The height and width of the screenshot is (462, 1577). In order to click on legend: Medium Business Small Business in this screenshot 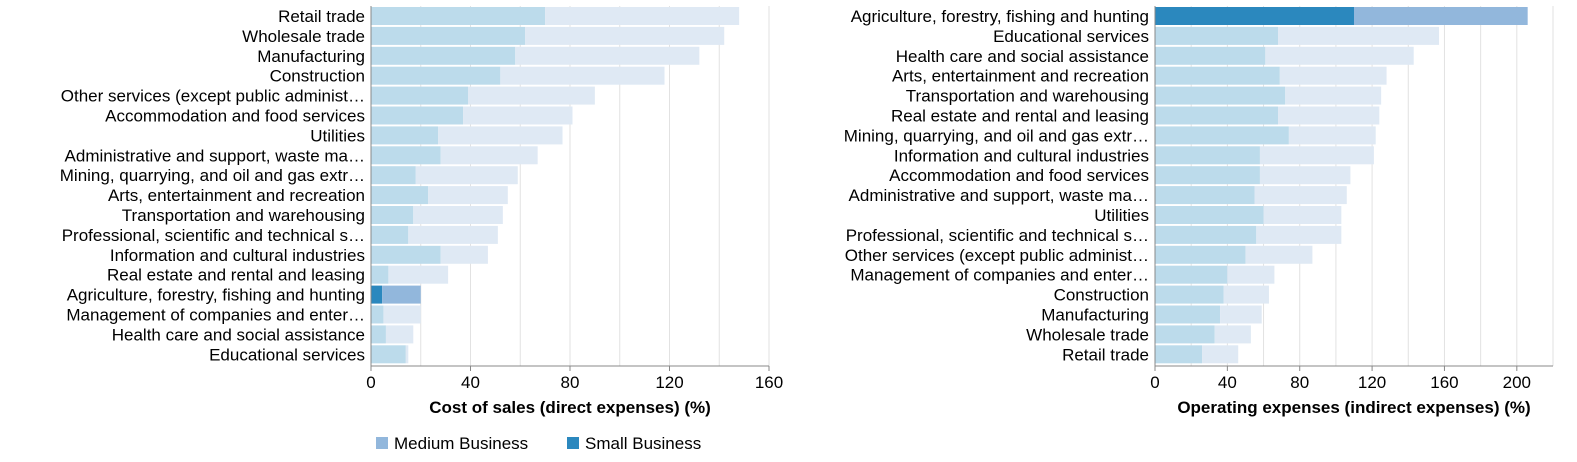, I will do `click(538, 443)`.